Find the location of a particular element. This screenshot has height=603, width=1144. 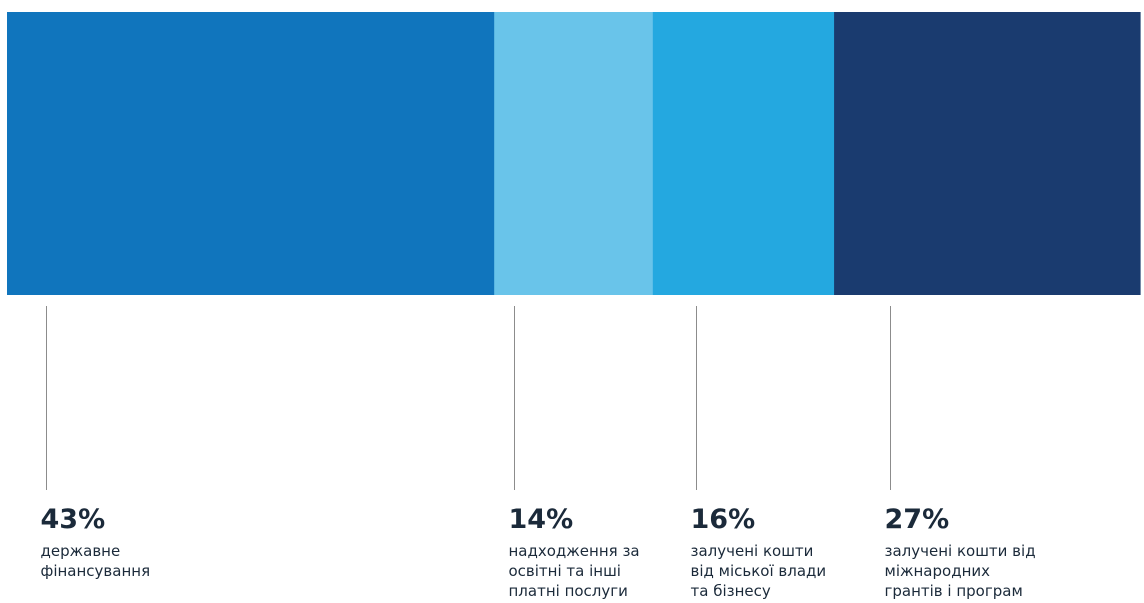

segment-description-line: залучені кошти is located at coordinates (752, 551).